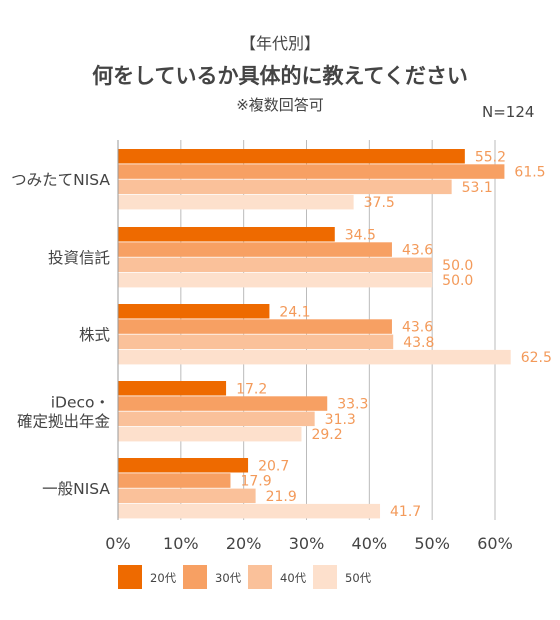 This screenshot has width=560, height=620. I want to click on data-label: 41.7, so click(405, 512).